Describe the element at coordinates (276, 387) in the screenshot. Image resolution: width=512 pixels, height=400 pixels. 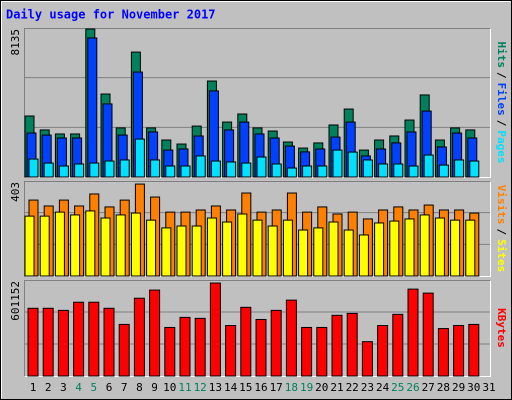
I see `x-tick-label: 17` at that location.